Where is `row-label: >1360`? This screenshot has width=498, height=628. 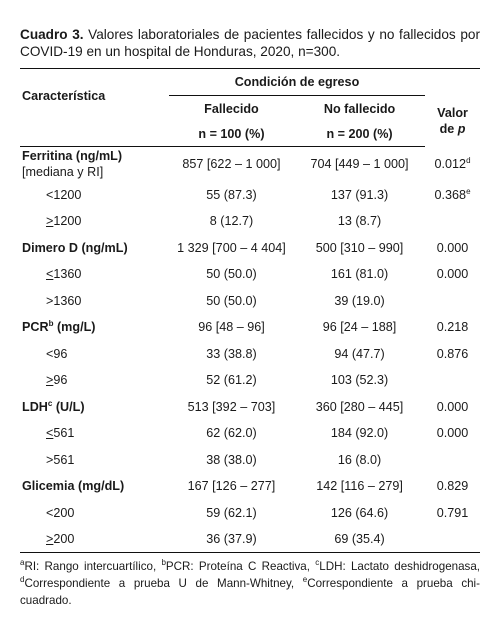 row-label: >1360 is located at coordinates (64, 300).